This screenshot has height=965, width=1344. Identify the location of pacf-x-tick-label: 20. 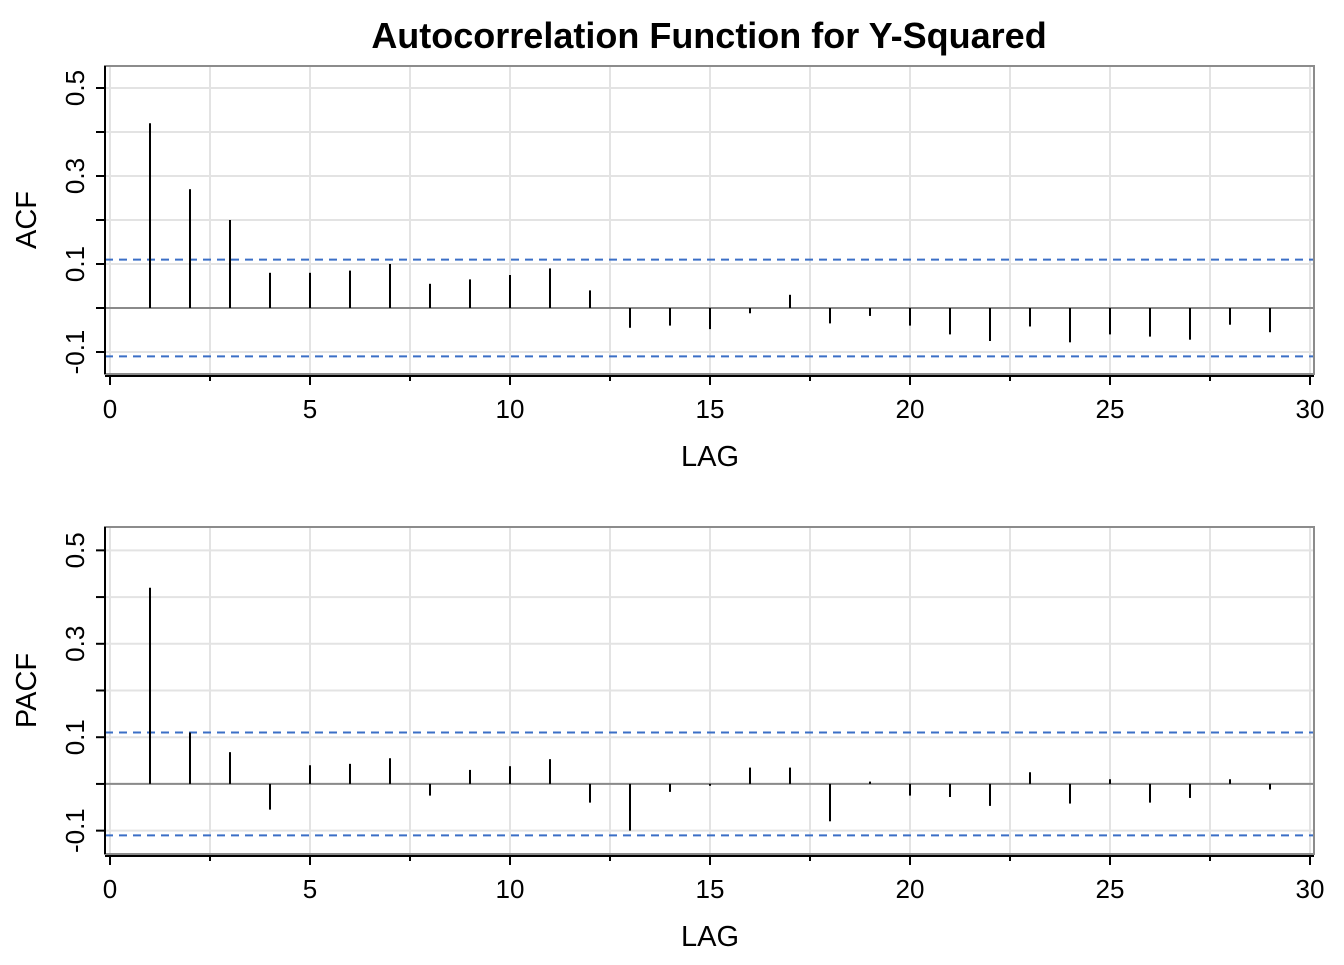
(910, 889).